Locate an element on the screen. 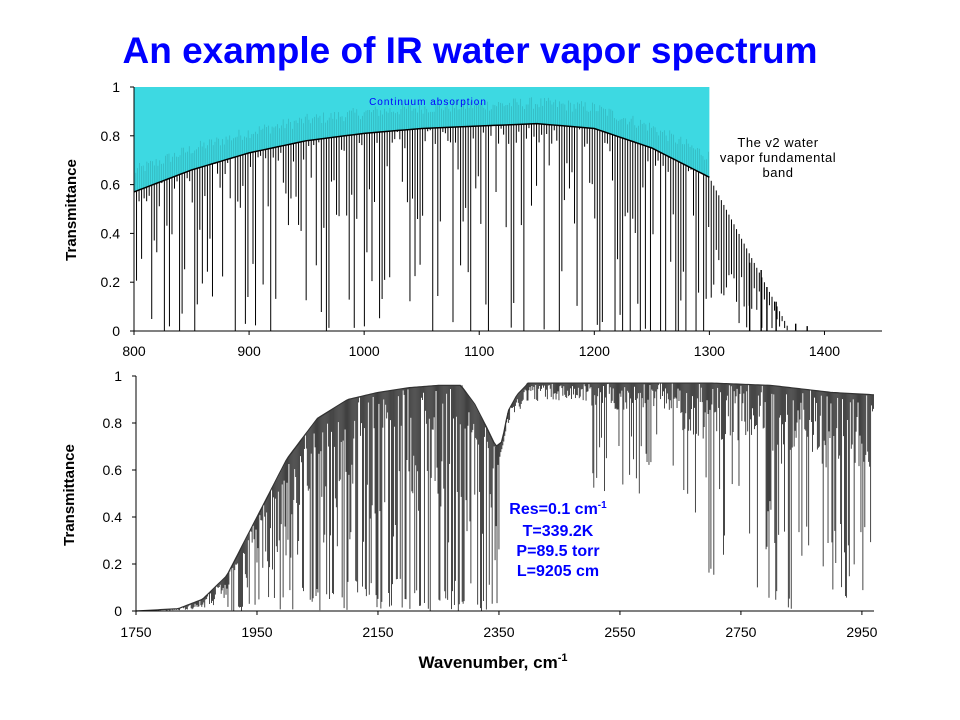  resolution-label: Res=0.1 cm-1 is located at coordinates (558, 509).